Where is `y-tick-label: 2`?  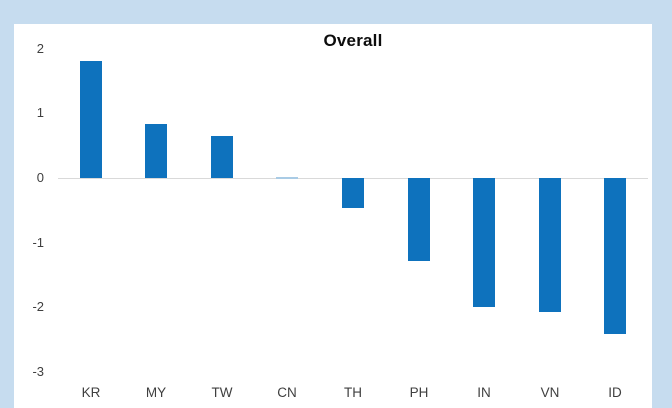 y-tick-label: 2 is located at coordinates (40, 48).